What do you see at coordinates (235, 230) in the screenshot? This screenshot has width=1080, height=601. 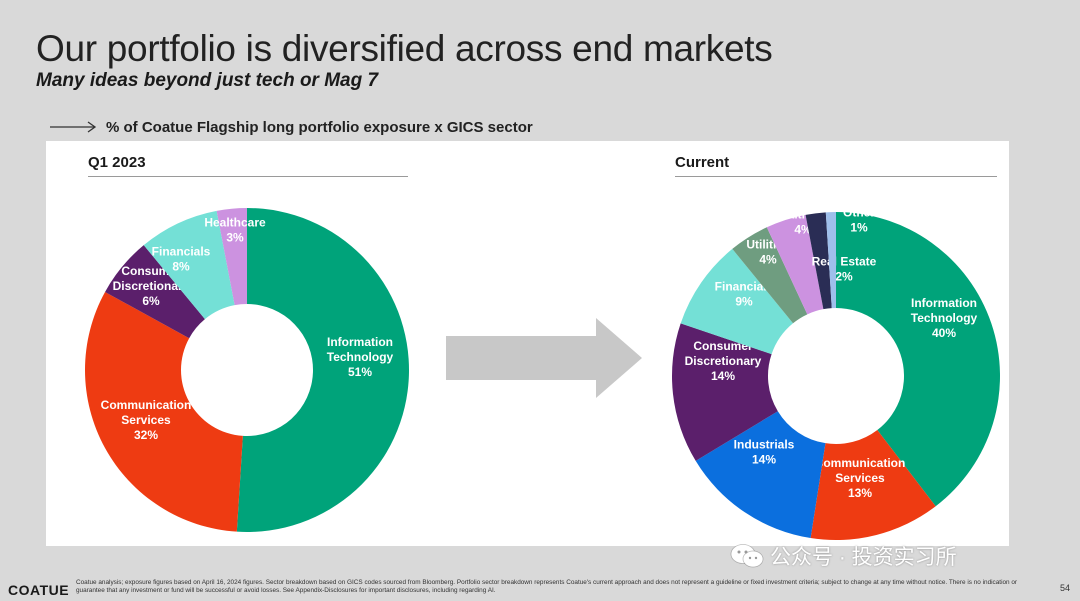 I see `slice-label-healthcare: Healthcare 3%` at bounding box center [235, 230].